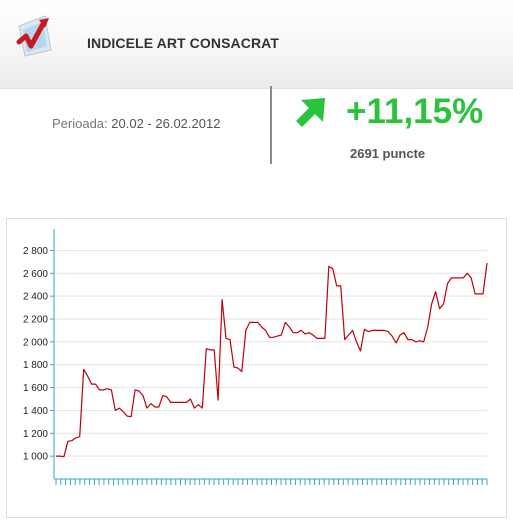 Image resolution: width=513 pixels, height=525 pixels. What do you see at coordinates (183, 43) in the screenshot?
I see `page-title: INDICELE ART CONSACRAT` at bounding box center [183, 43].